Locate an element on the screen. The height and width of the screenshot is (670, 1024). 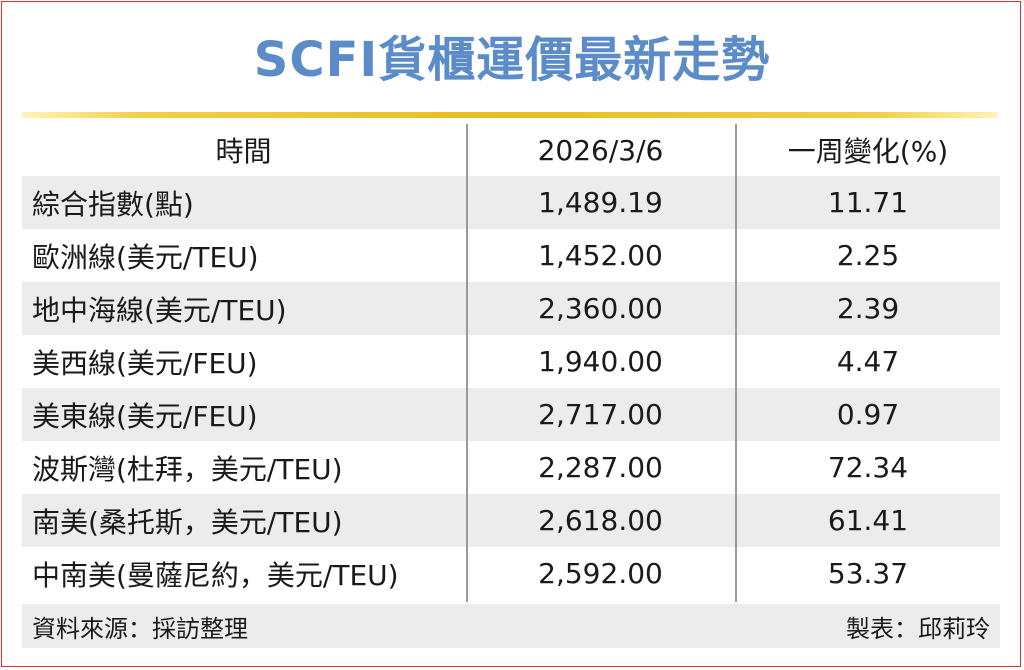
rate-value: 2,592.00 is located at coordinates (600, 573).